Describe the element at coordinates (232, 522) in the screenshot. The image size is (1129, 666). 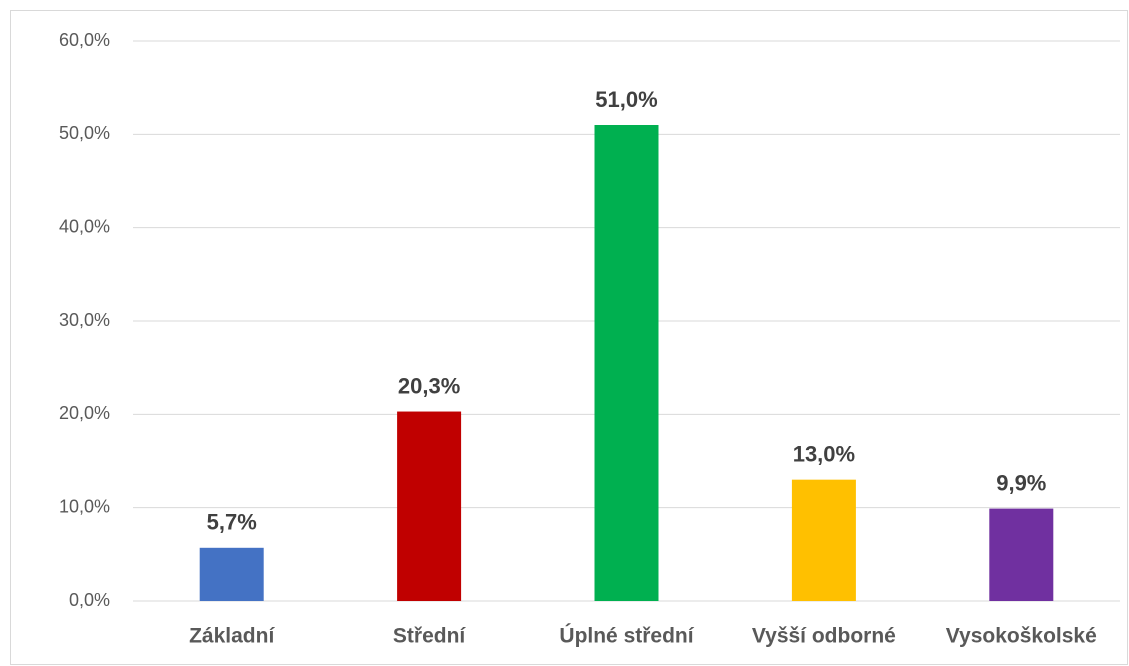
I see `value-label: 5,7%` at that location.